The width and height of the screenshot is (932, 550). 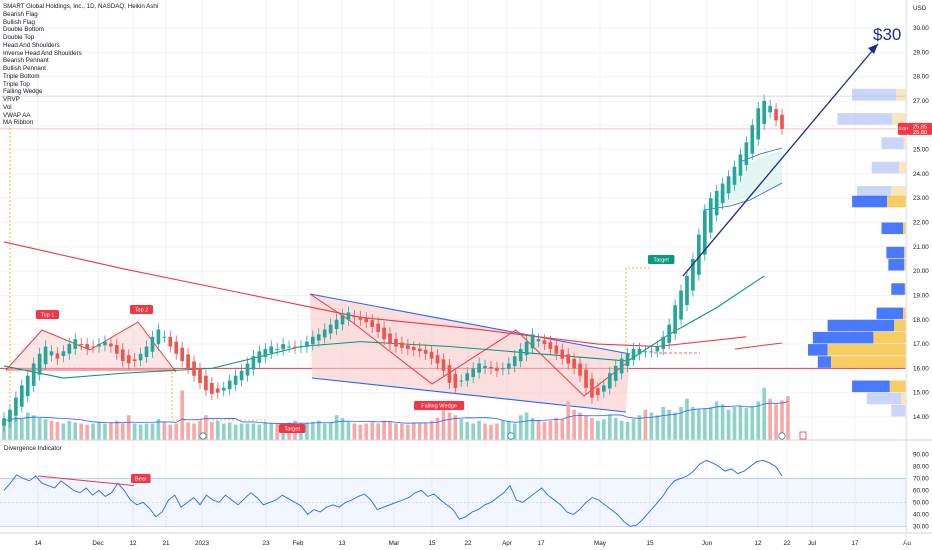 I want to click on osc-line, so click(x=393, y=493).